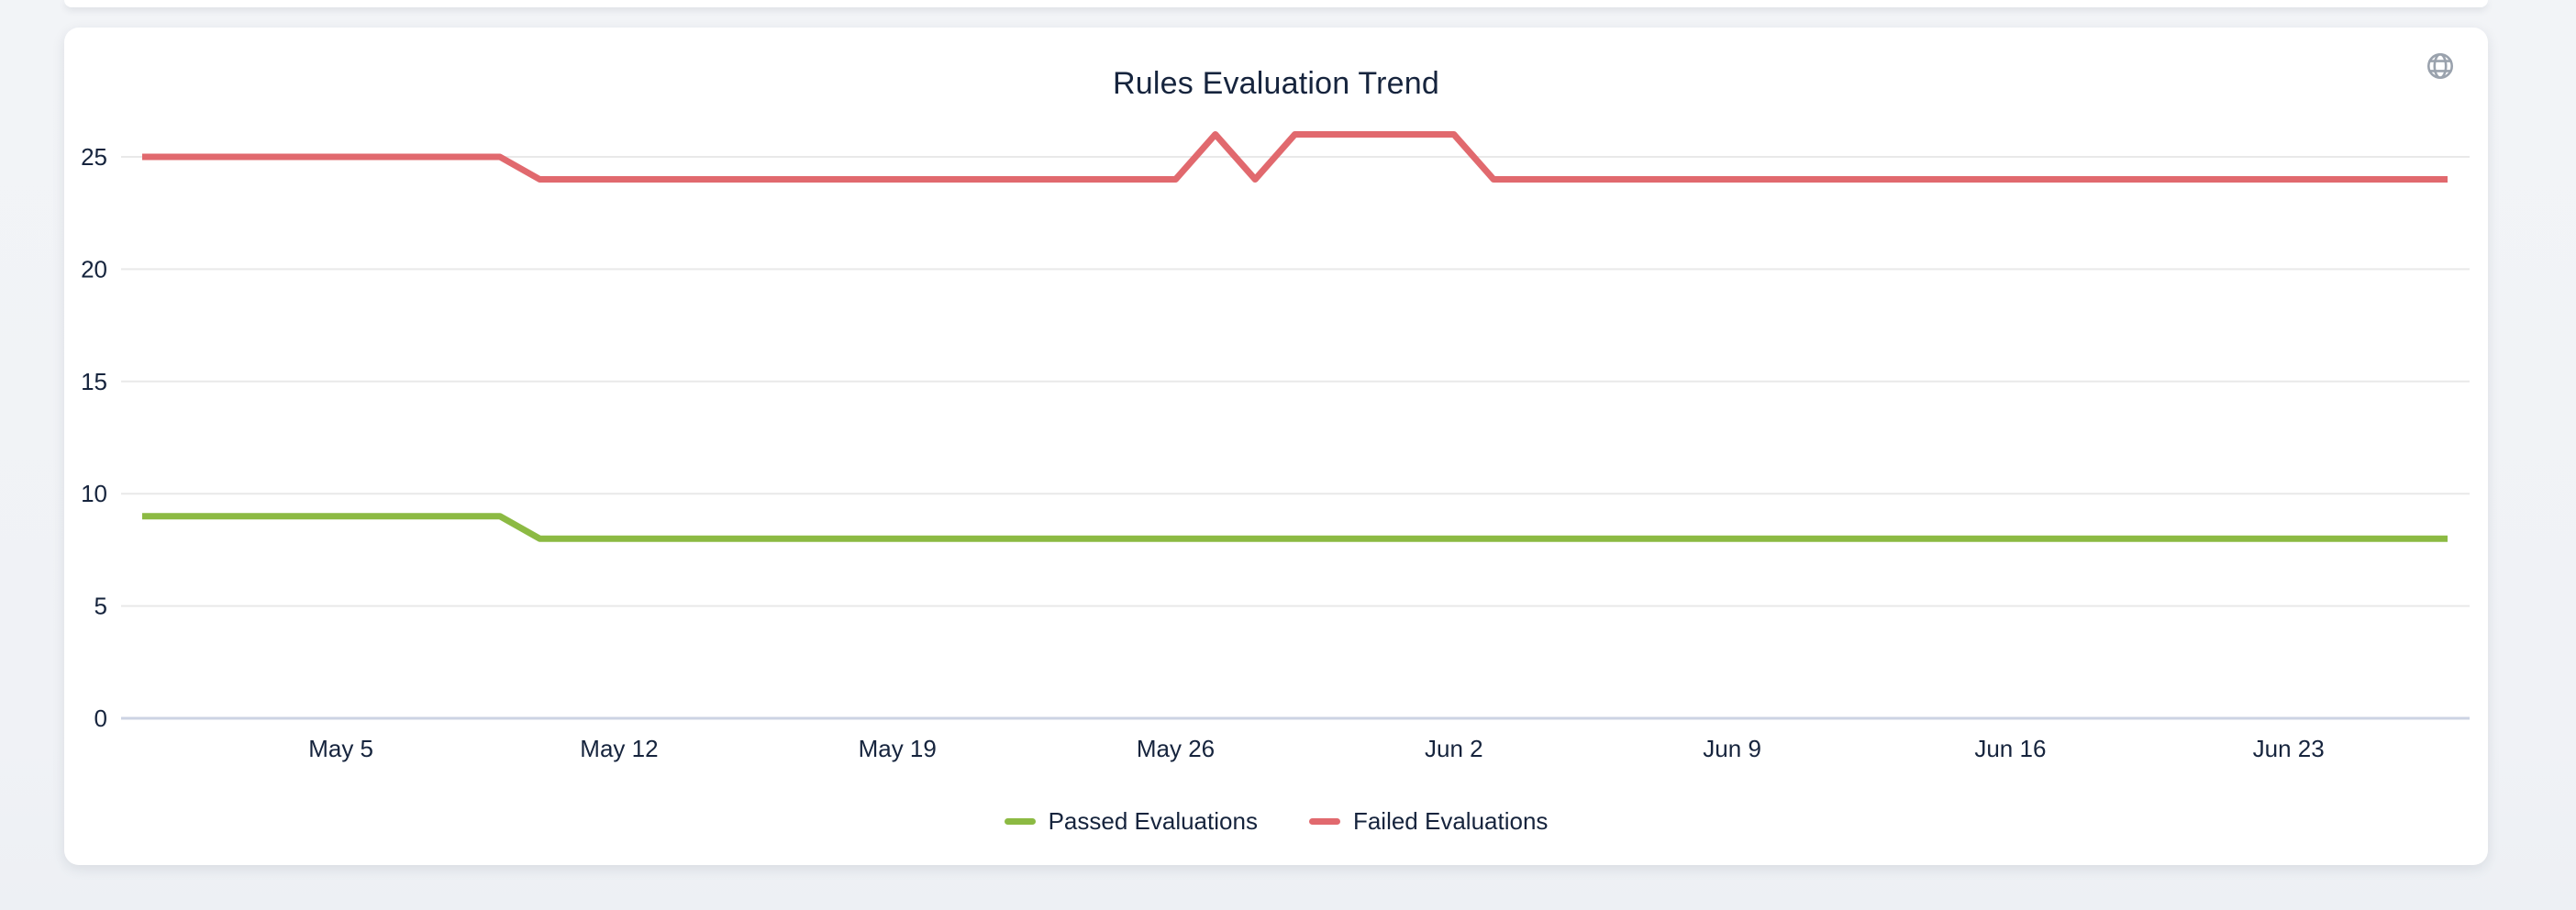 This screenshot has height=910, width=2576. What do you see at coordinates (1295, 157) in the screenshot?
I see `series-line-failed-evaluations` at bounding box center [1295, 157].